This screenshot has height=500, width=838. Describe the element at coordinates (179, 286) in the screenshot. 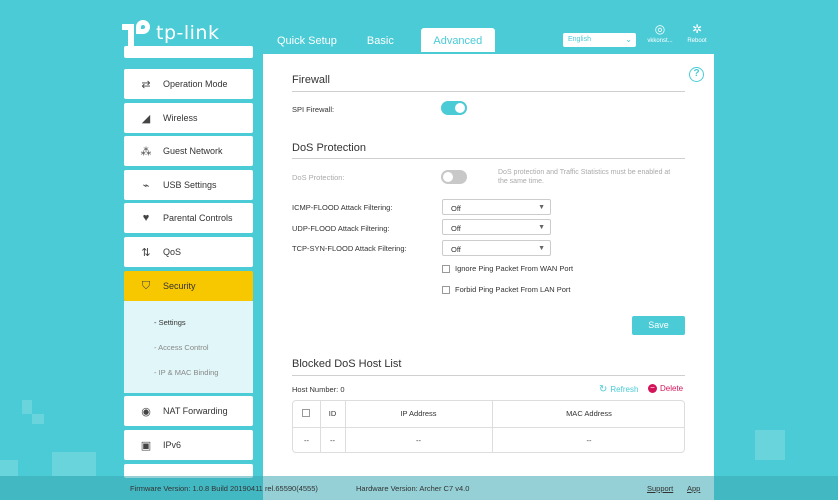

I see `sidebar-item-label: Security` at that location.